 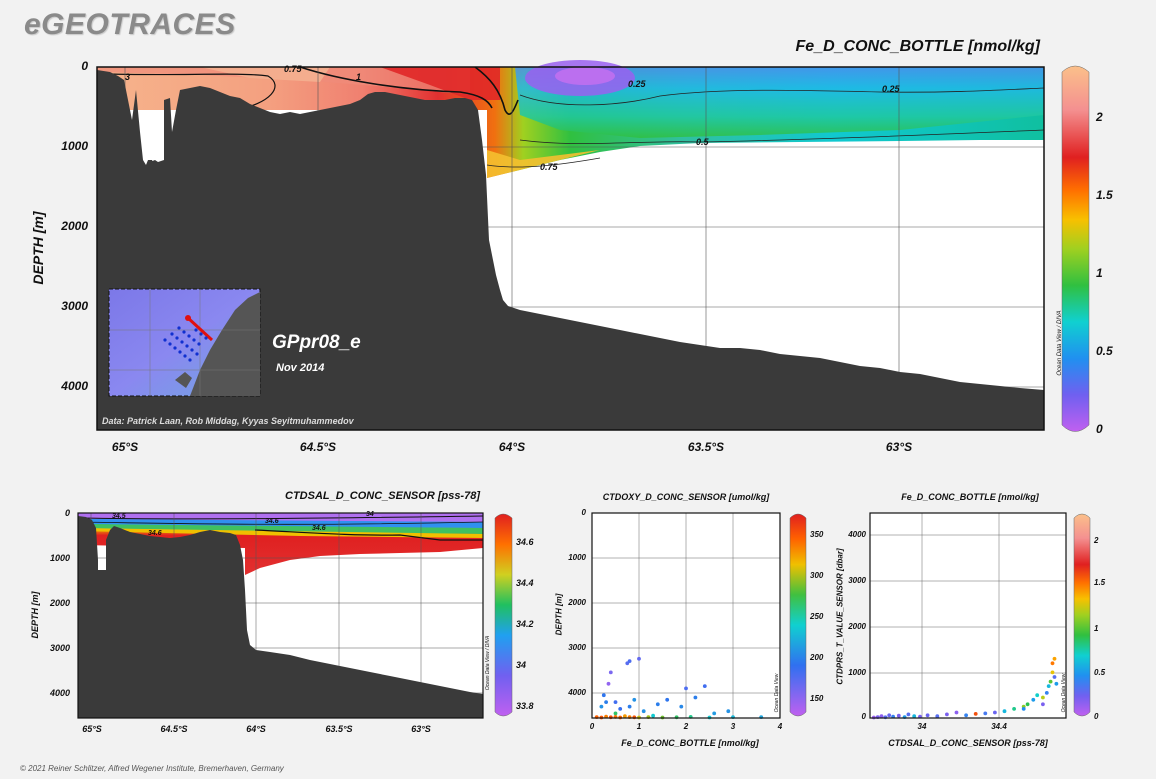 What do you see at coordinates (817, 534) in the screenshot?
I see `oxy-cbar-tick: 350` at bounding box center [817, 534].